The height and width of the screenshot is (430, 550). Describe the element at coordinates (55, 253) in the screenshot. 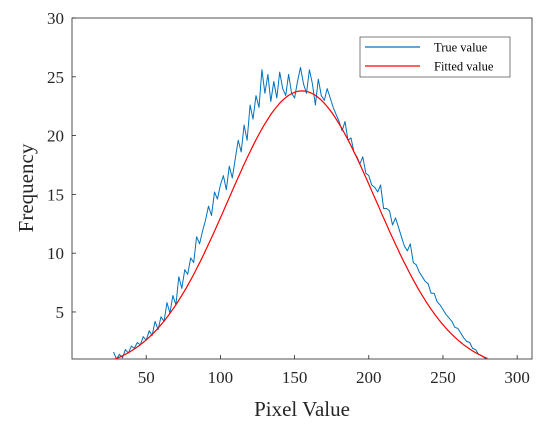

I see `y-tick-label: 10` at that location.